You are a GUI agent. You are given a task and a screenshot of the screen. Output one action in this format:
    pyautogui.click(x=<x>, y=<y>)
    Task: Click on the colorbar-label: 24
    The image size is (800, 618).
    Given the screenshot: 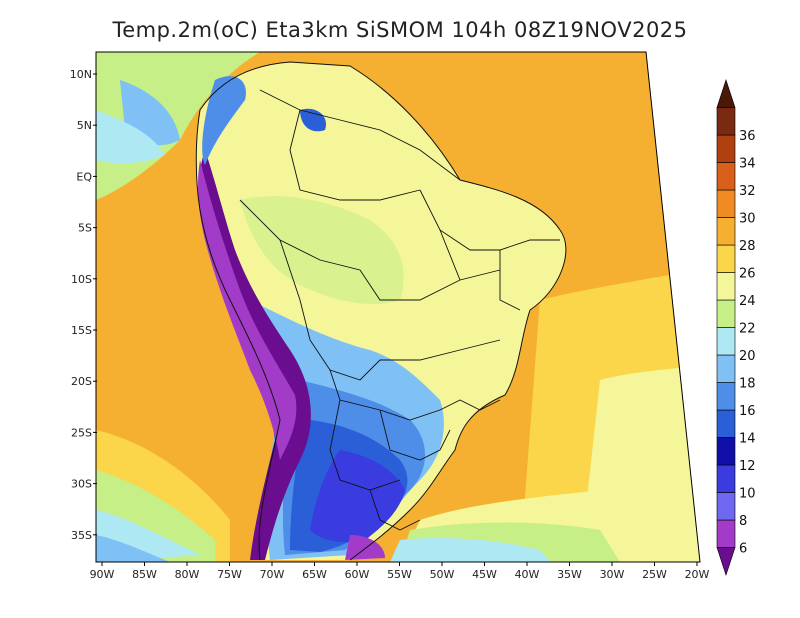 What is the action you would take?
    pyautogui.click(x=747, y=301)
    